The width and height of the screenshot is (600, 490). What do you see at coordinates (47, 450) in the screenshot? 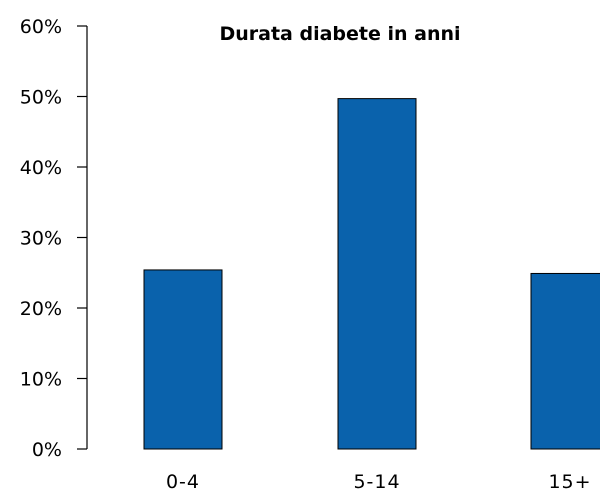
I see `y-tick-label: 0%` at bounding box center [47, 450].